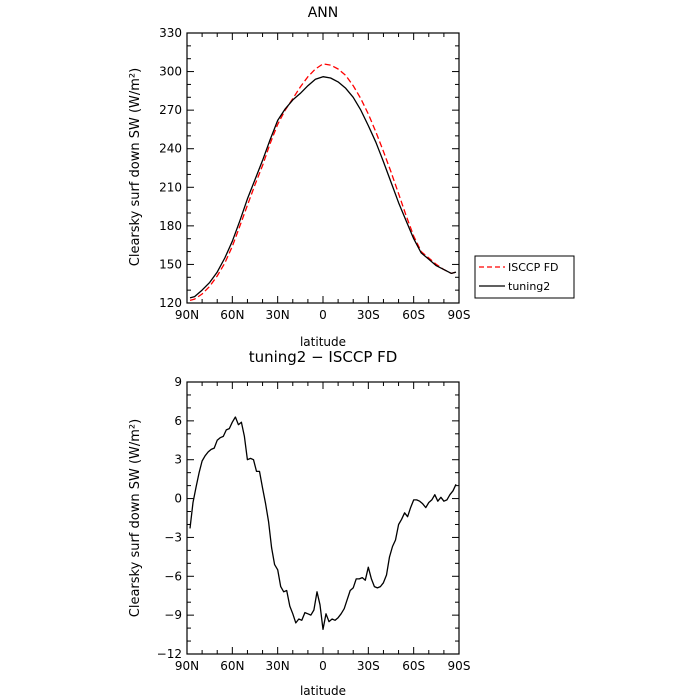  Describe the element at coordinates (323, 13) in the screenshot. I see `top-chart-title: ANN` at that location.